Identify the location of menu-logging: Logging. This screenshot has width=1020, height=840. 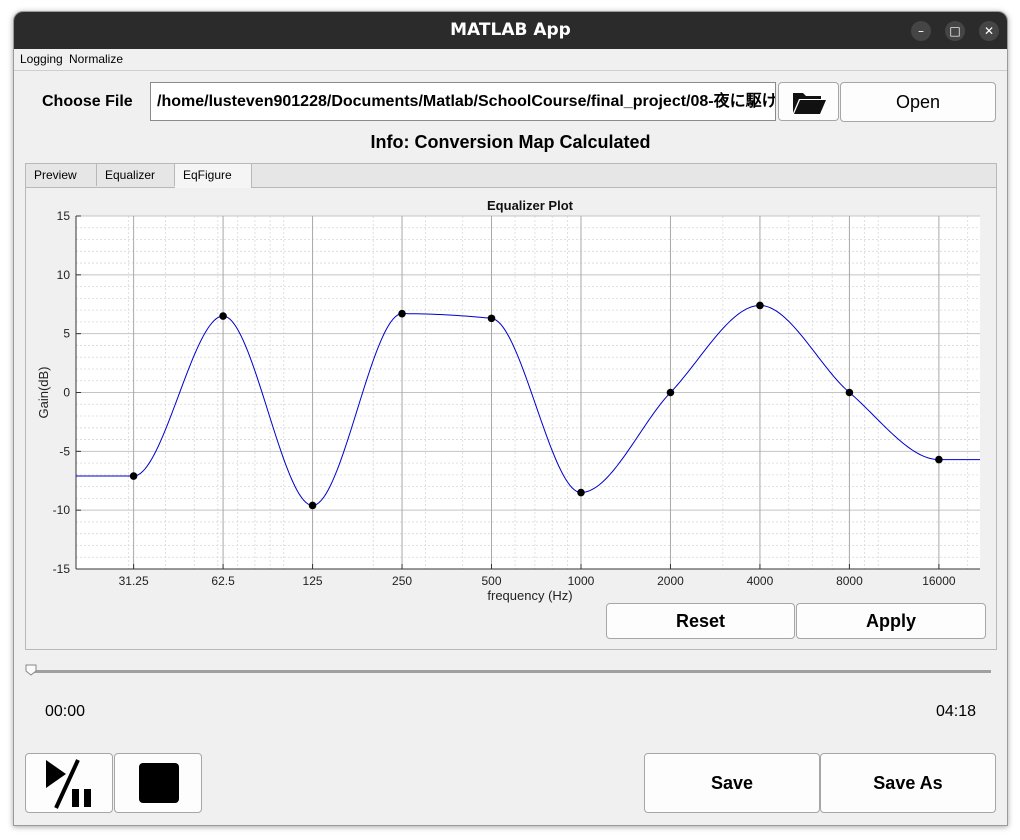
(41, 59).